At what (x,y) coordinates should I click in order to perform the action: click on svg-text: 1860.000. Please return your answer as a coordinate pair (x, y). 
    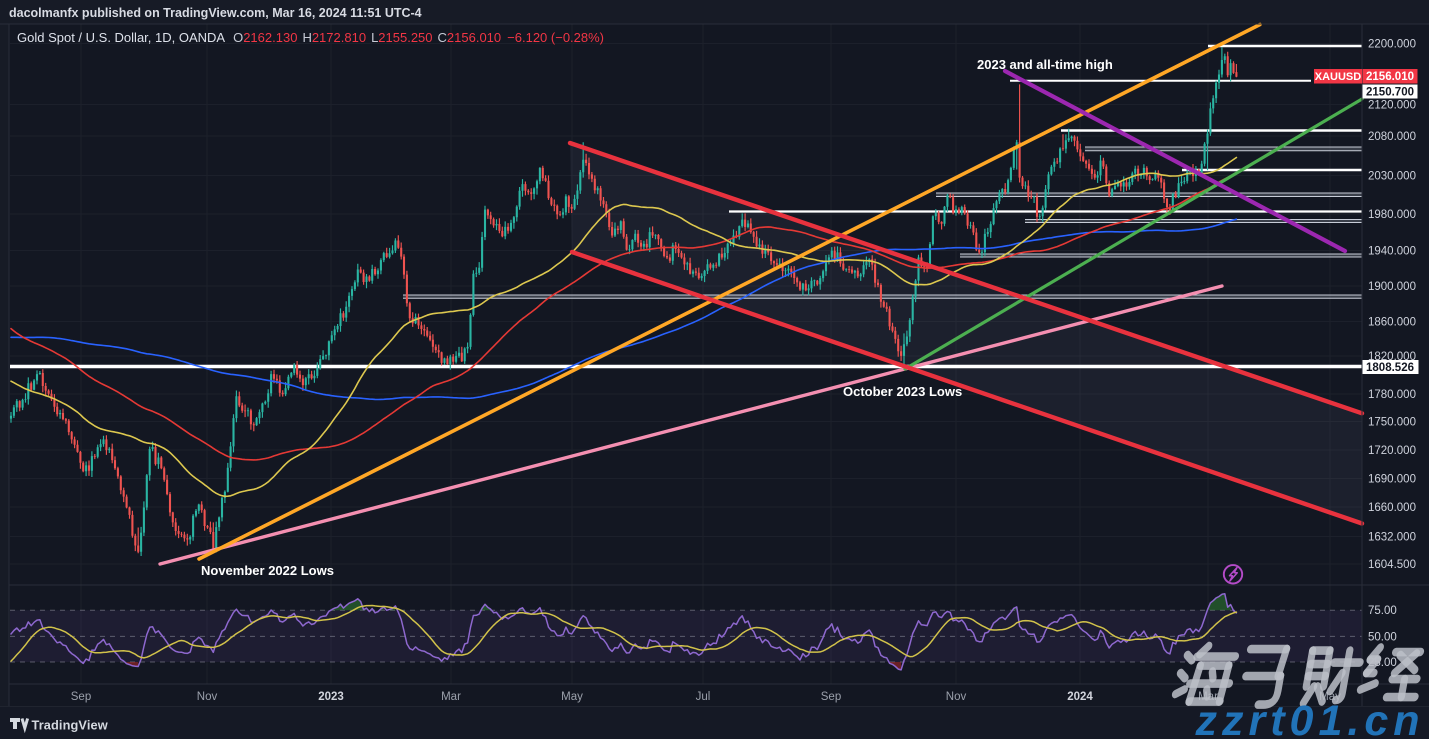
    Looking at the image, I should click on (1392, 323).